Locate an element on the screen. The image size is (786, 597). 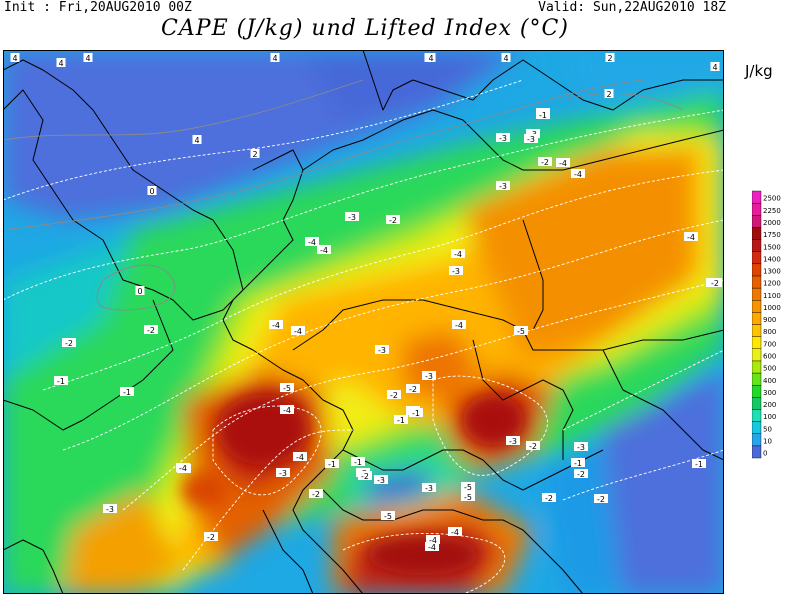
colorbar-tick-label: 600 is located at coordinates (769, 356).